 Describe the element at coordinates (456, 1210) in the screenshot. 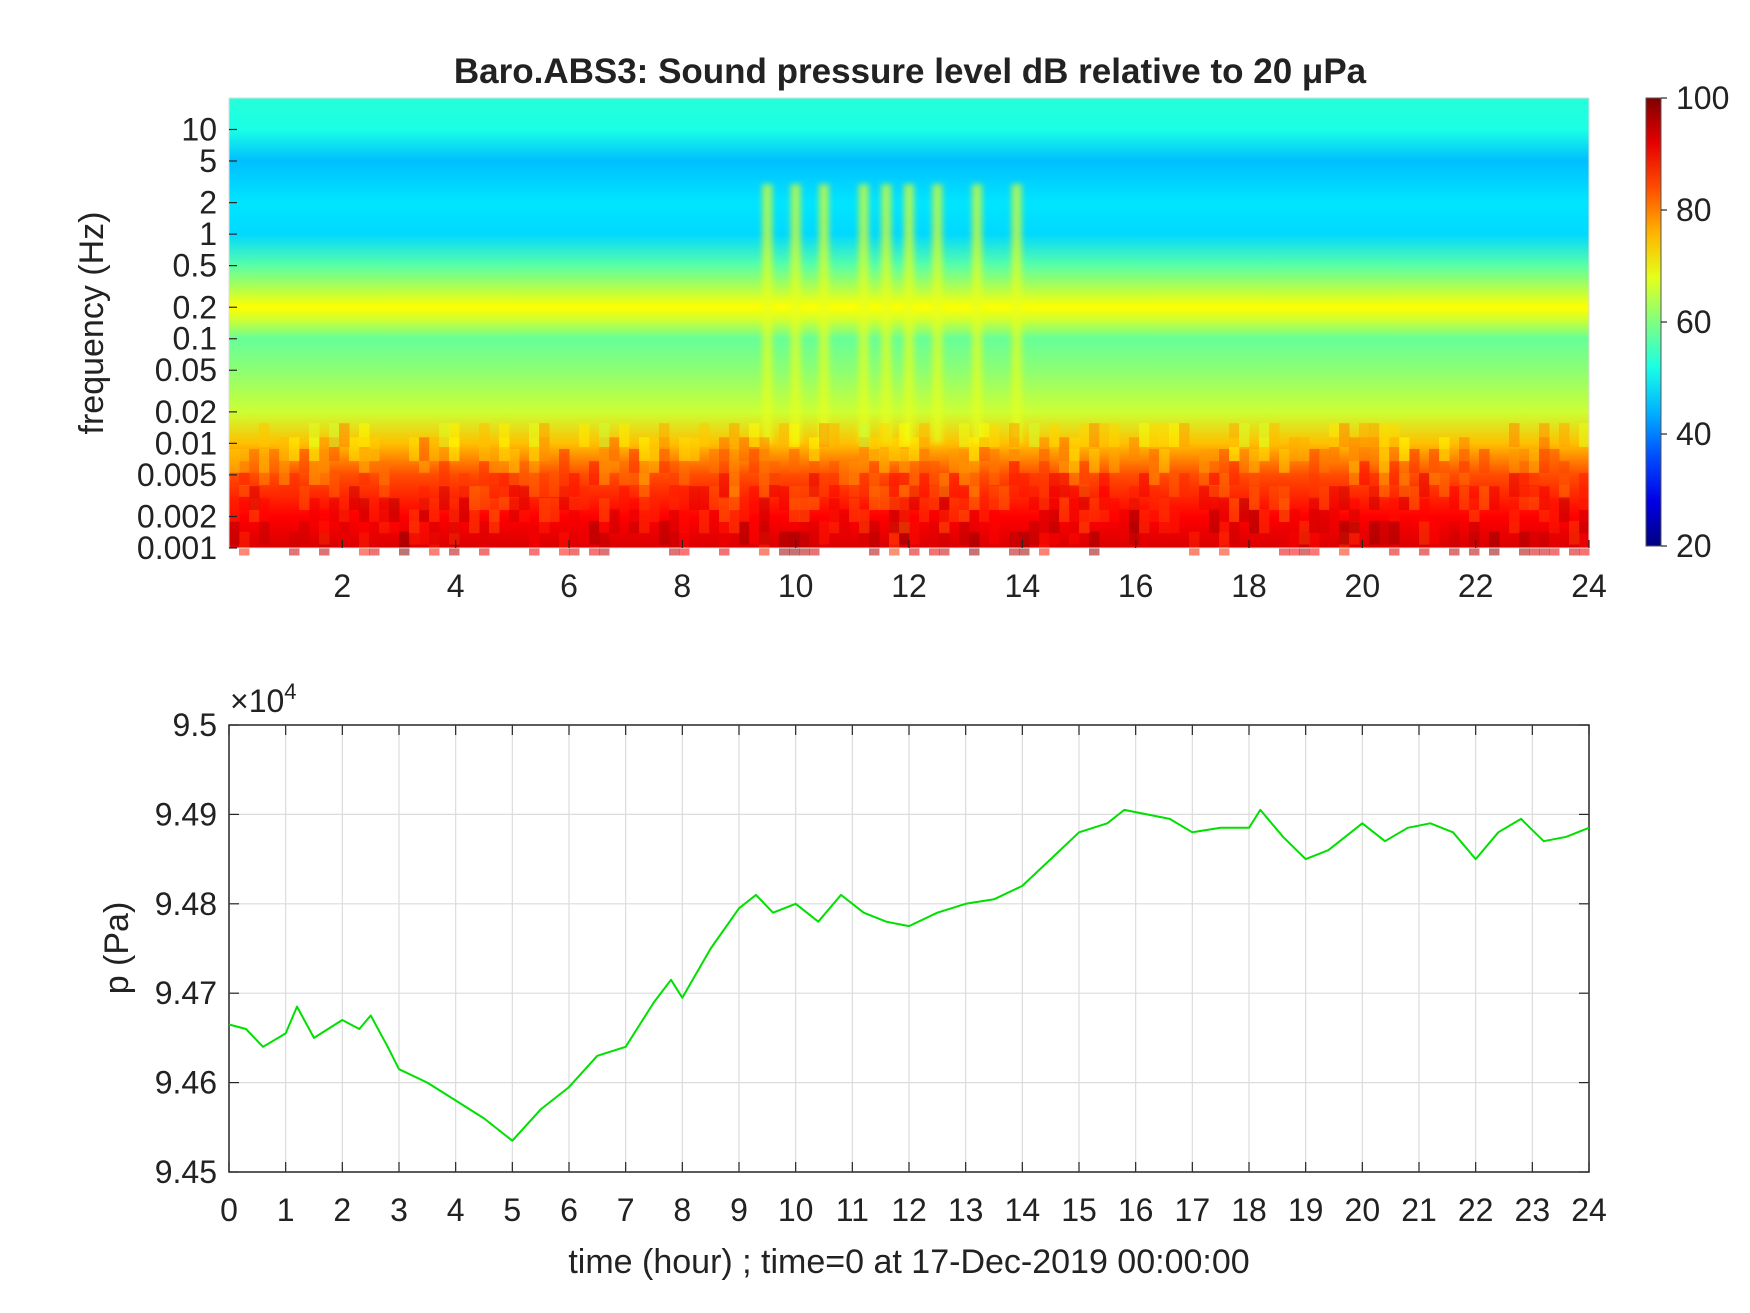

I see `line-x-tick-label: 4` at that location.